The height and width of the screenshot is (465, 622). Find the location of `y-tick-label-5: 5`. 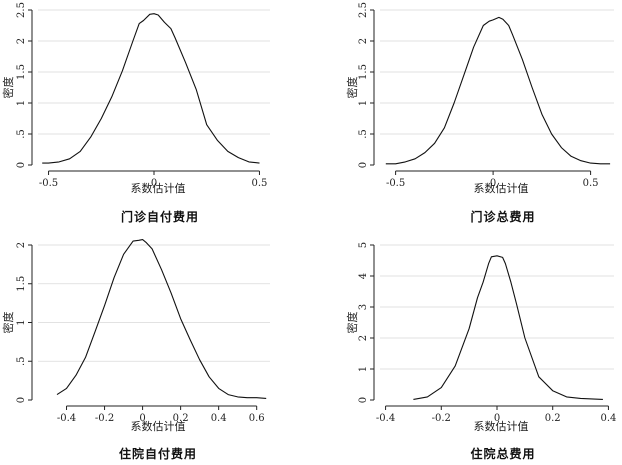

y-tick-label-5: 5 is located at coordinates (363, 245).